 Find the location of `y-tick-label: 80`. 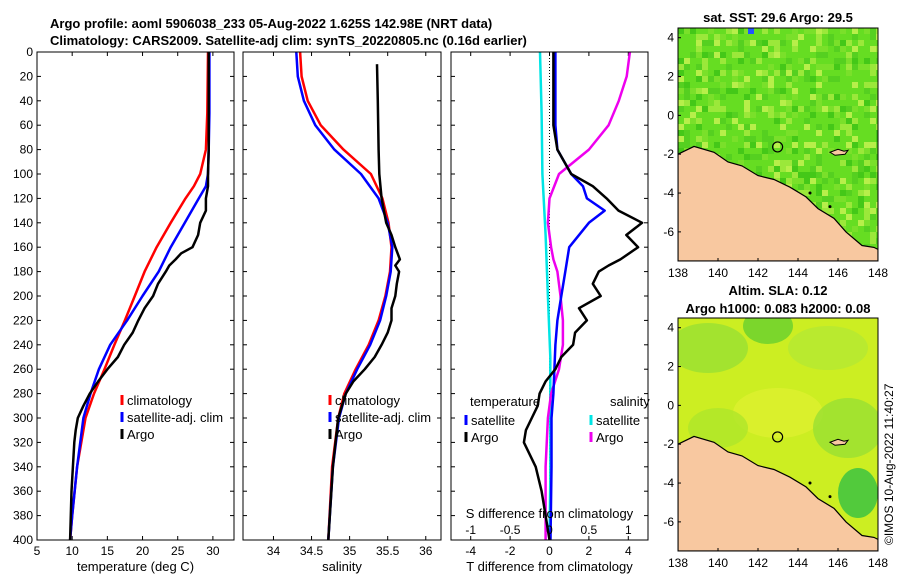

y-tick-label: 80 is located at coordinates (27, 150).